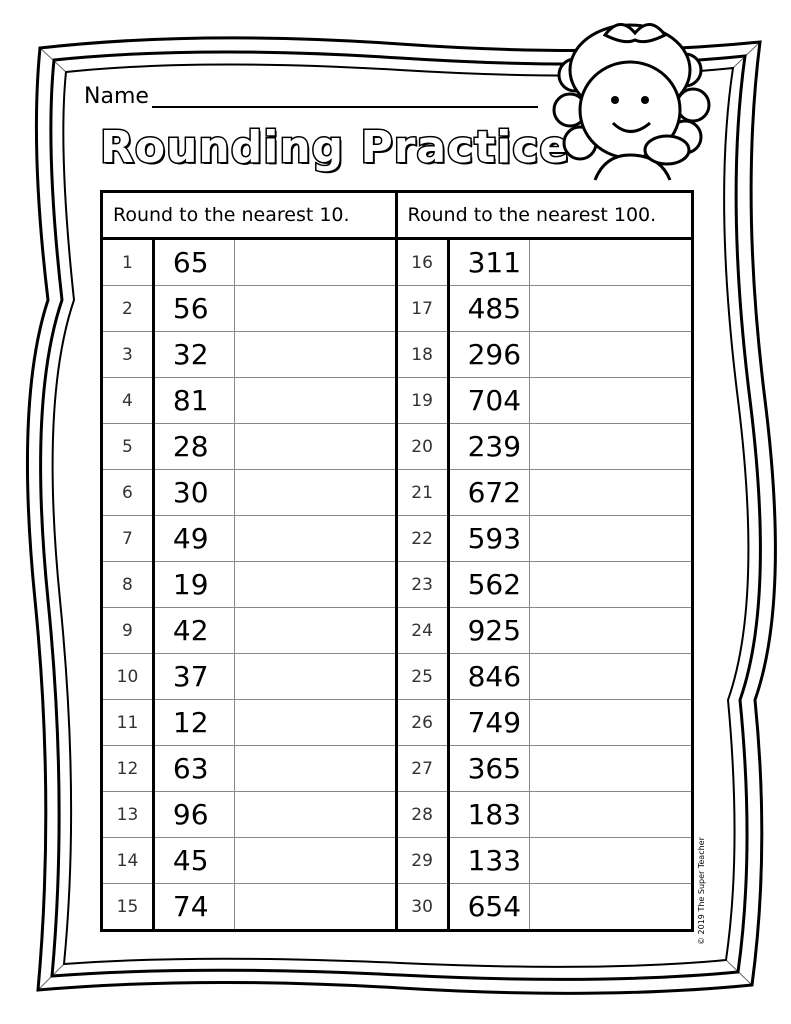 This screenshot has width=791, height=1024. What do you see at coordinates (422, 308) in the screenshot?
I see `problem-number: 17` at bounding box center [422, 308].